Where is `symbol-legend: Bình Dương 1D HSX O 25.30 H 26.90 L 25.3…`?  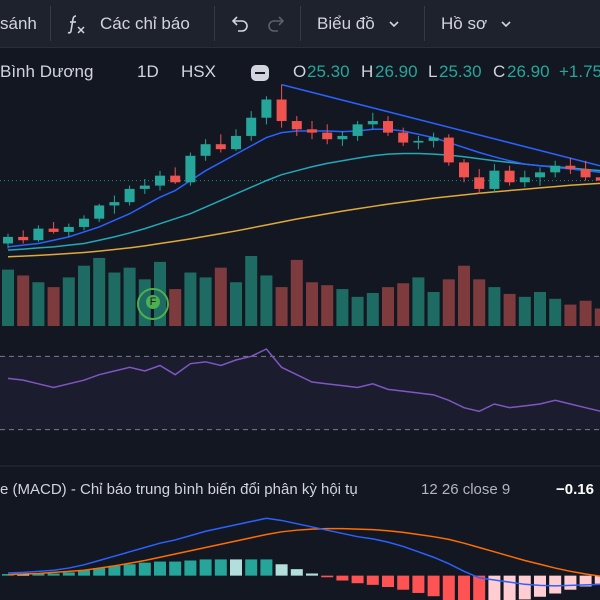
symbol-legend: Bình Dương 1D HSX O 25.30 H 26.90 L 25.3… is located at coordinates (300, 72).